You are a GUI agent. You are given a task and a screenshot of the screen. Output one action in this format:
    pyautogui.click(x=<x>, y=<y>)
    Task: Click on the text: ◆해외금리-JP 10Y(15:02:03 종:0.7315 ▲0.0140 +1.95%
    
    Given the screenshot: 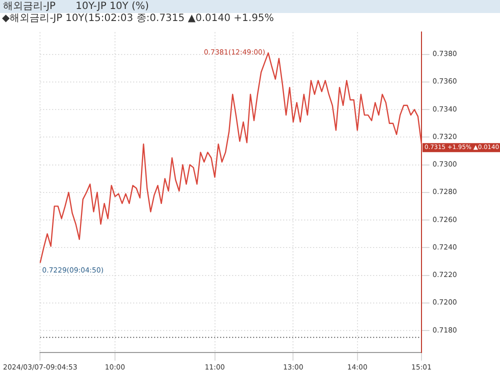 What is the action you would take?
    pyautogui.click(x=138, y=19)
    